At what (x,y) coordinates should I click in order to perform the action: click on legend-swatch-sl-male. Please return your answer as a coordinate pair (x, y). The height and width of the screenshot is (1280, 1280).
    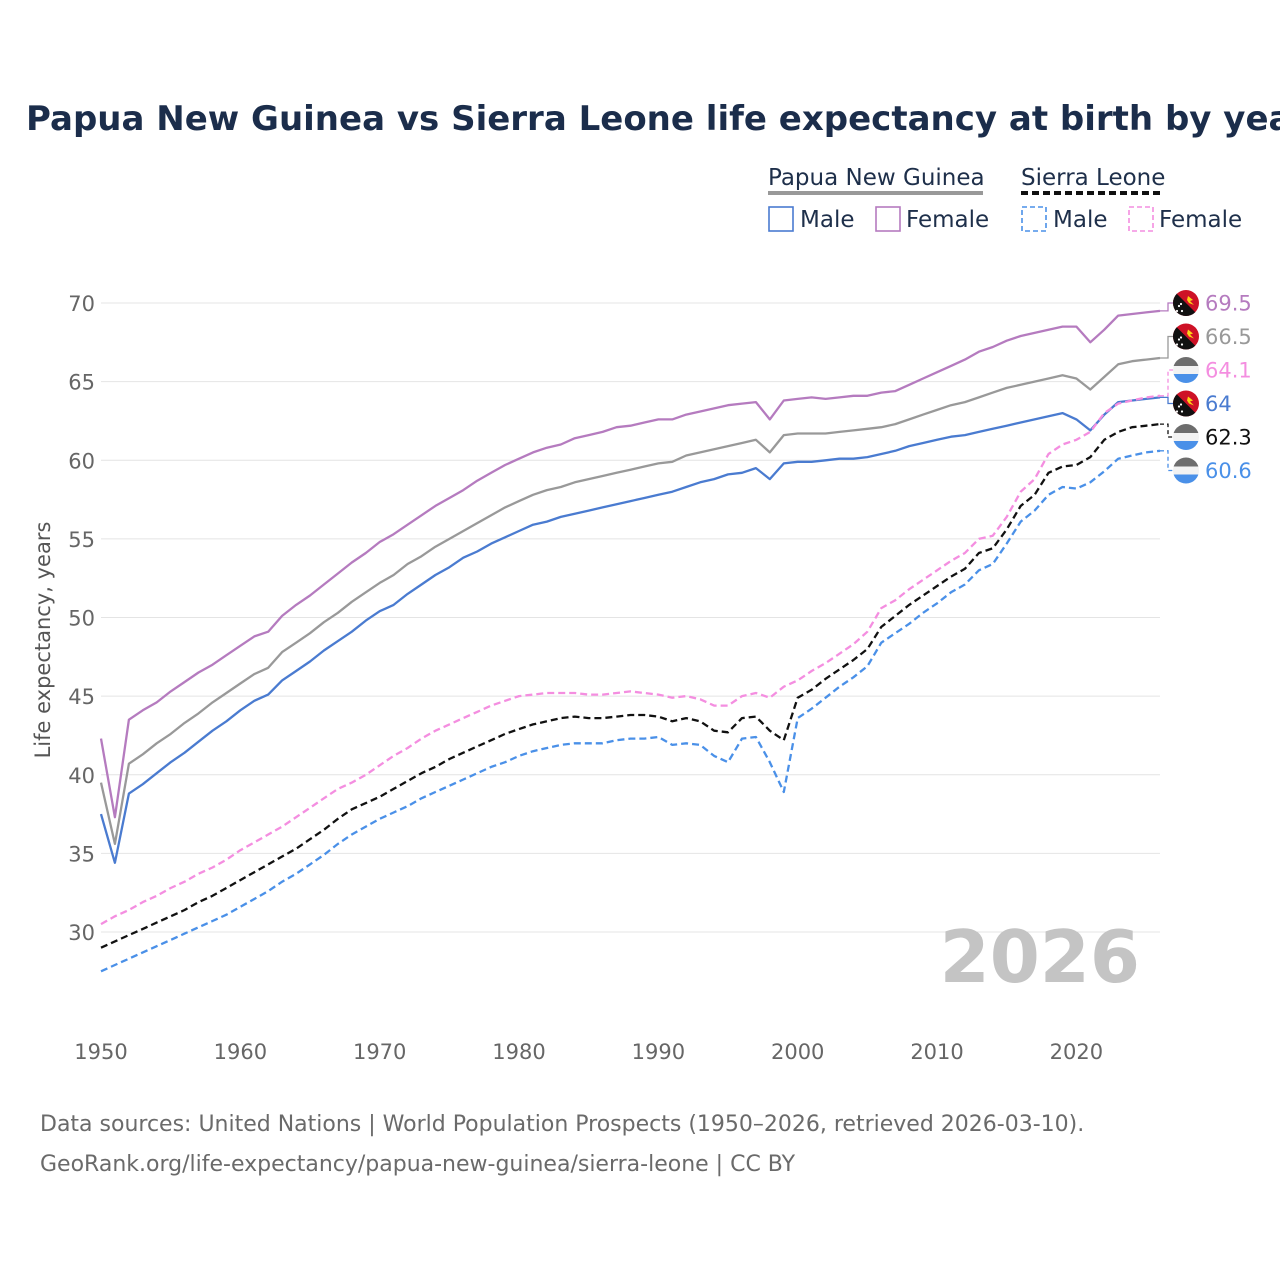
    Looking at the image, I should click on (1034, 219).